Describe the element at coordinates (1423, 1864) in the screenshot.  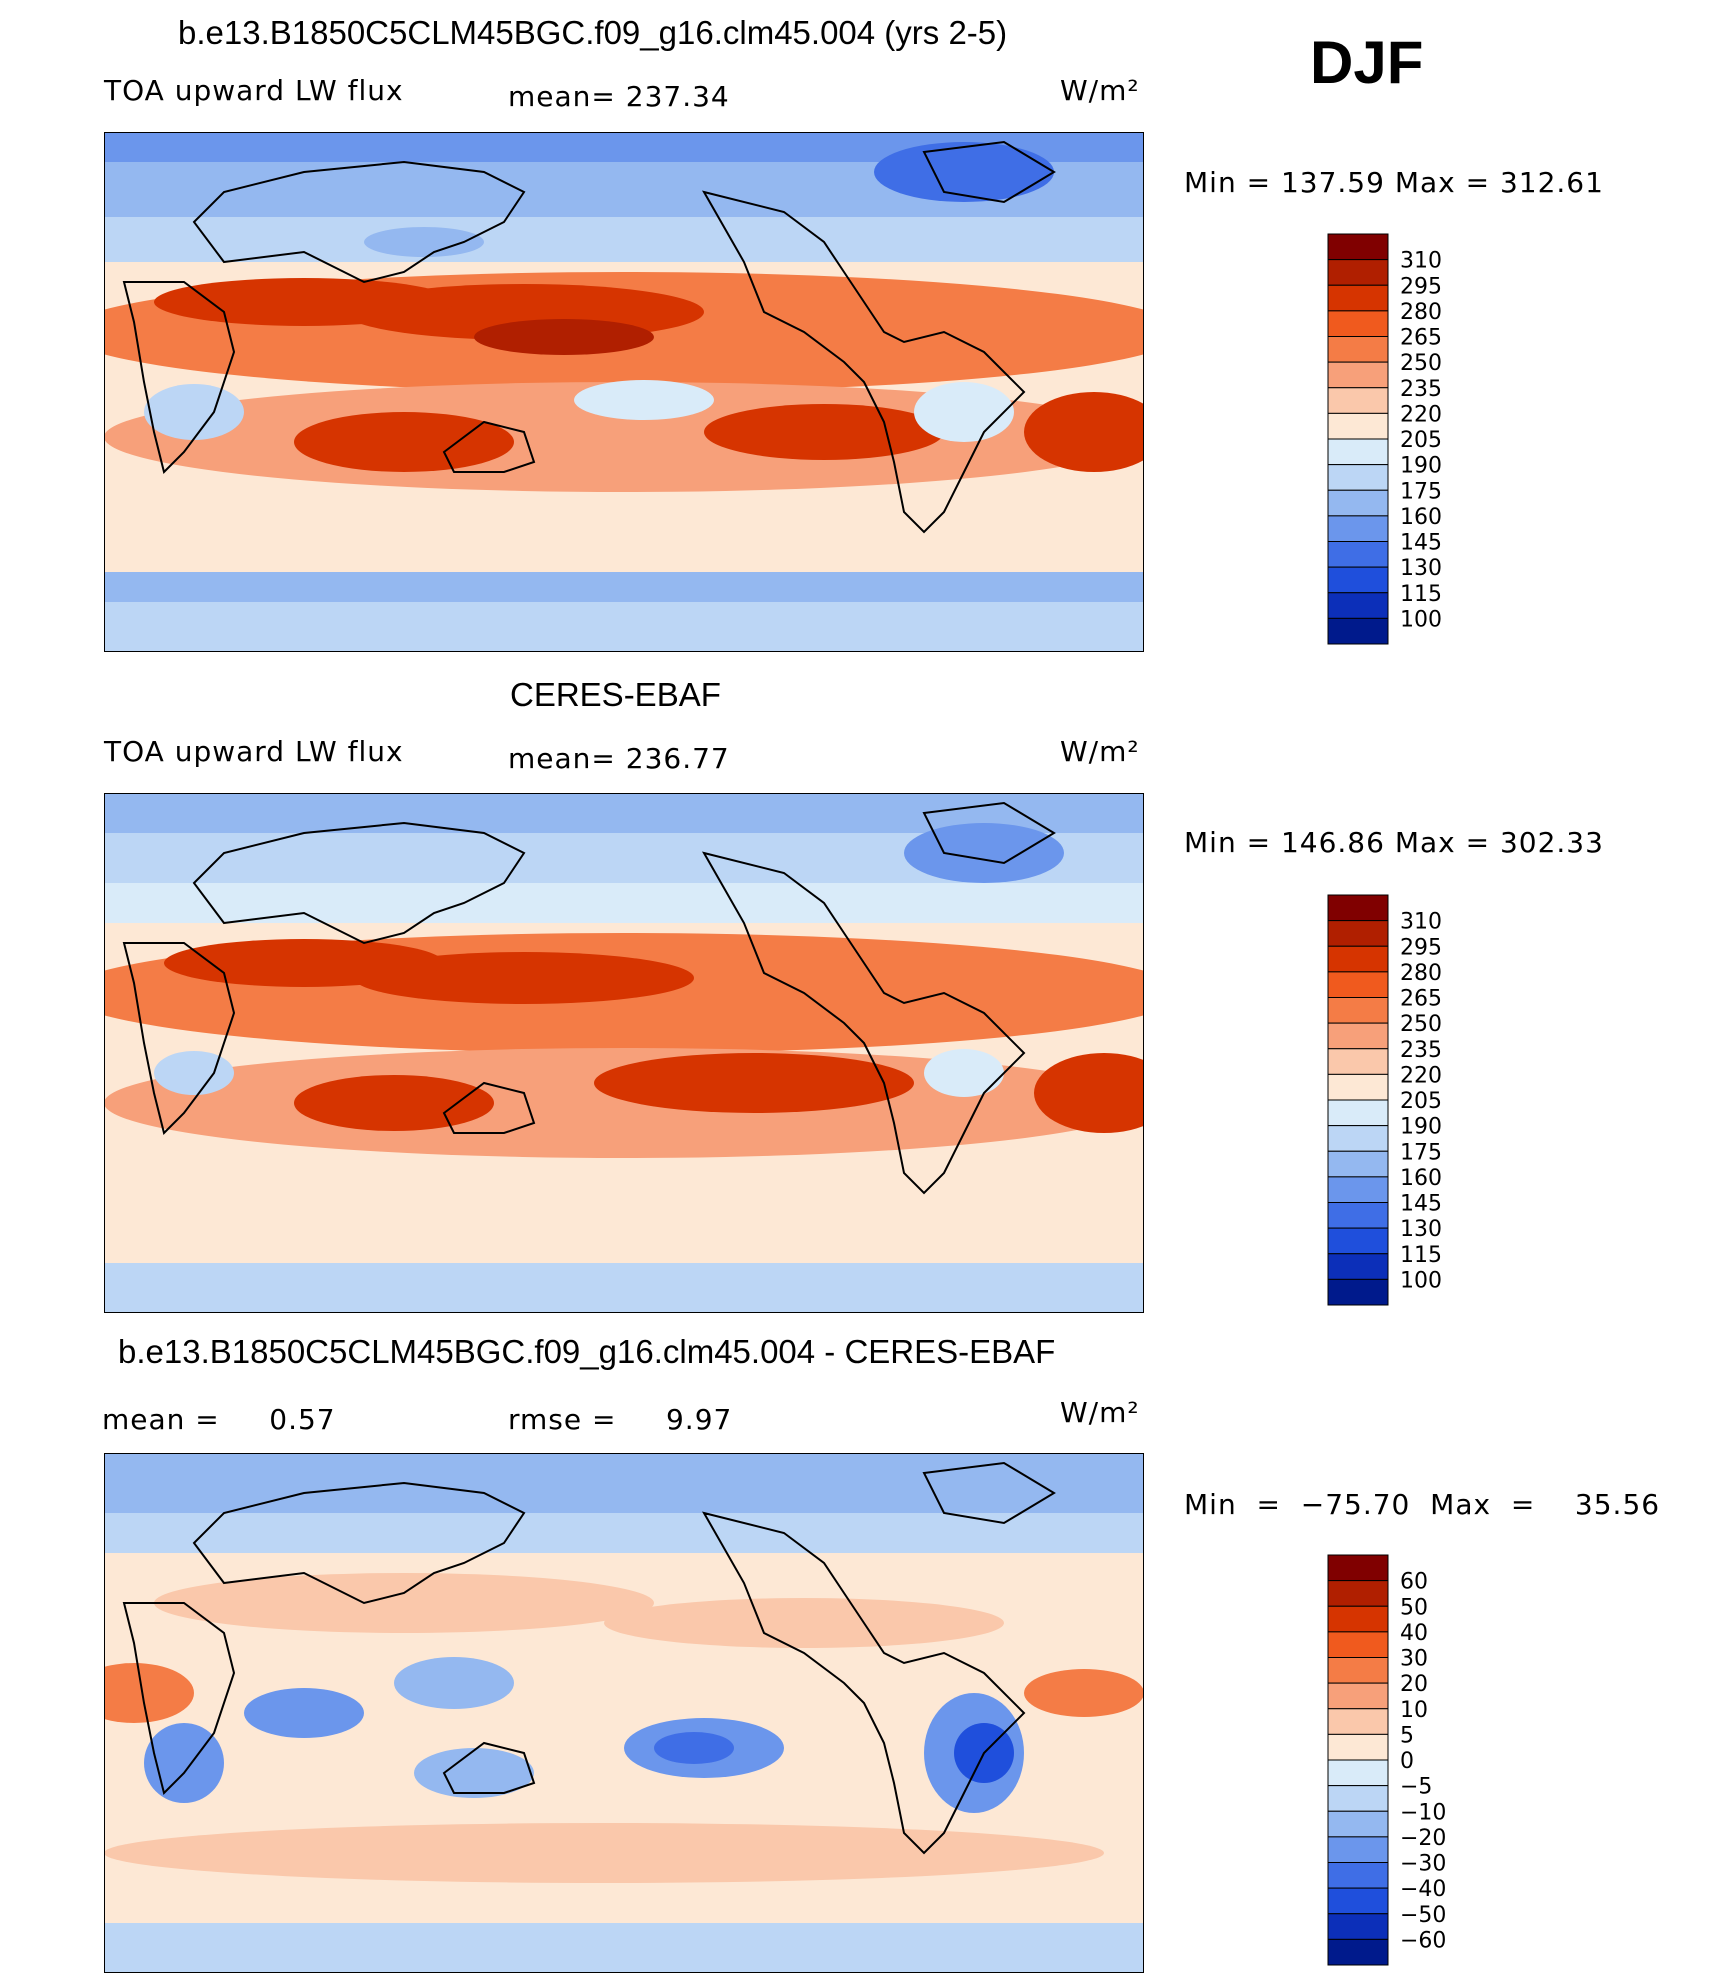
I see `colorbar-tick-label: −30` at that location.